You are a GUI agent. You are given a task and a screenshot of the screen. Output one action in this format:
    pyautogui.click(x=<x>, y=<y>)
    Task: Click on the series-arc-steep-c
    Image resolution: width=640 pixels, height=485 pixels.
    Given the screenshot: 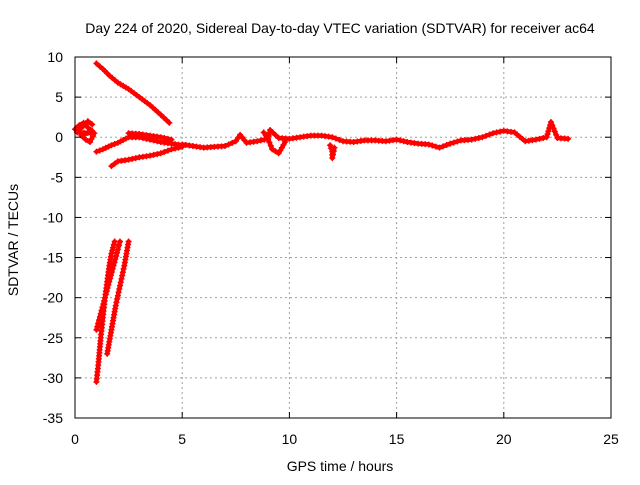 What is the action you would take?
    pyautogui.click(x=118, y=297)
    